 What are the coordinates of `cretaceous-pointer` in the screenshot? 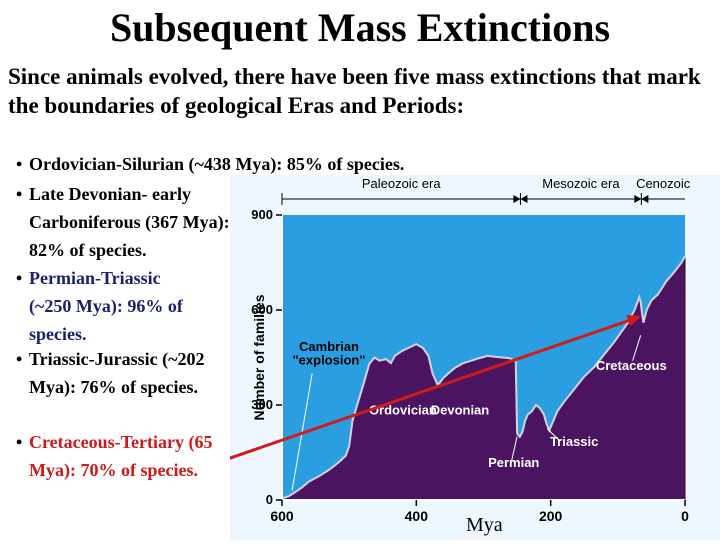 It's located at (637, 348).